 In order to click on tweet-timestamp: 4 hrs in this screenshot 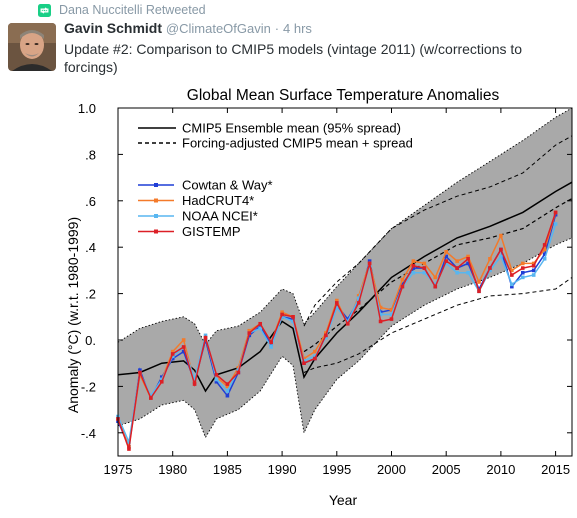, I will do `click(297, 28)`.